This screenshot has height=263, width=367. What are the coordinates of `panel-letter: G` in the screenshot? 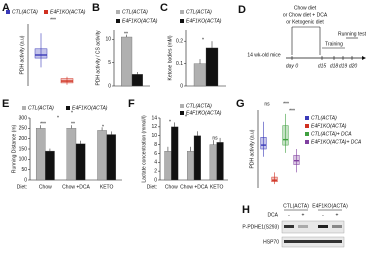 It's located at (240, 104).